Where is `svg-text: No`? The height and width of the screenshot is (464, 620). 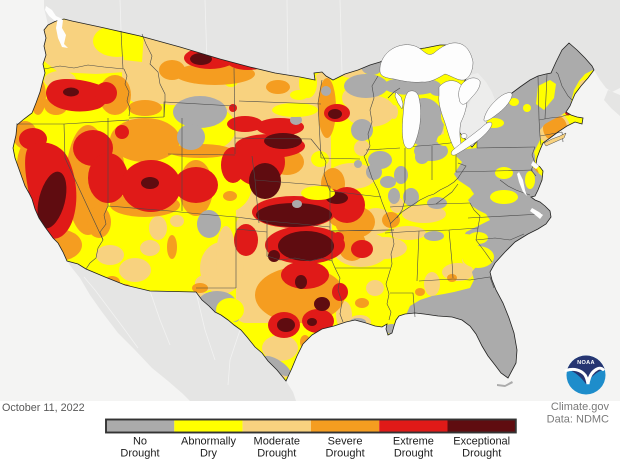 svg-text: No is located at coordinates (140, 442).